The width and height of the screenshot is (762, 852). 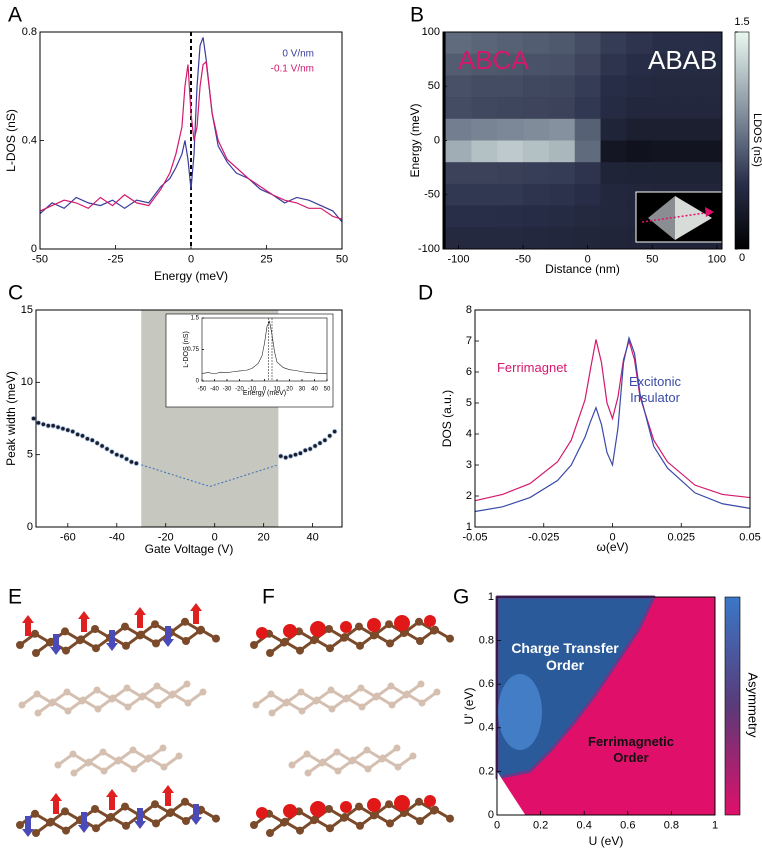 I want to click on x-axis-label: Distance (nm), so click(x=582, y=269).